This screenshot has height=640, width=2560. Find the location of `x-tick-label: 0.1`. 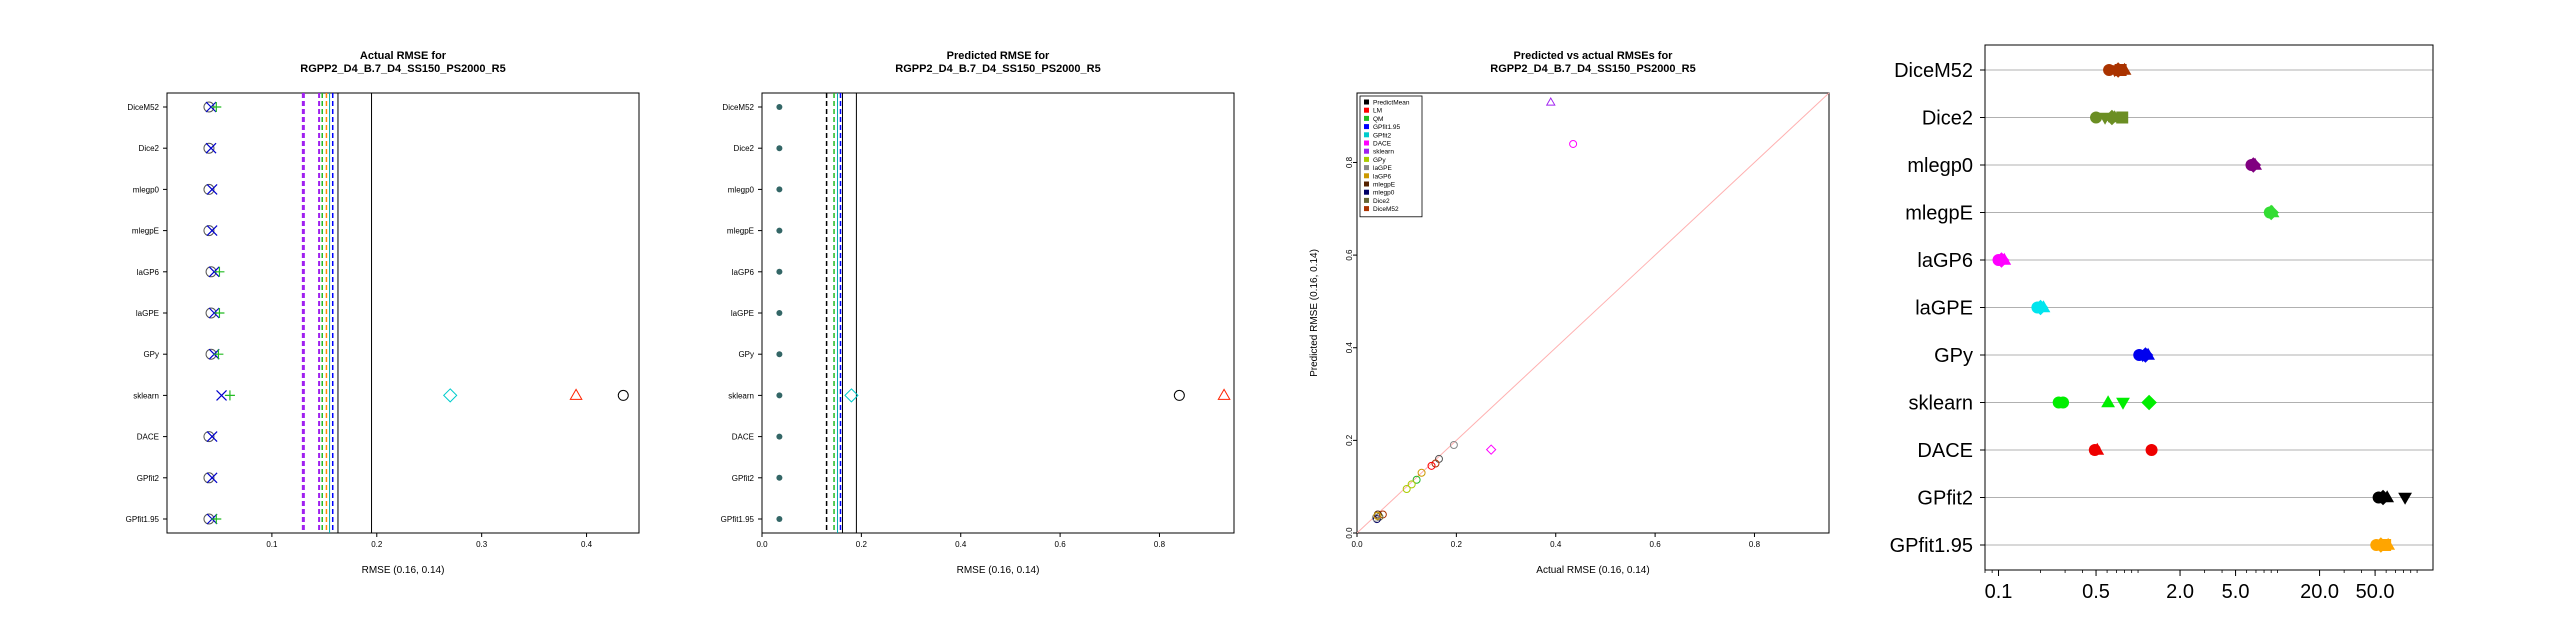

x-tick-label: 0.1 is located at coordinates (1999, 592).